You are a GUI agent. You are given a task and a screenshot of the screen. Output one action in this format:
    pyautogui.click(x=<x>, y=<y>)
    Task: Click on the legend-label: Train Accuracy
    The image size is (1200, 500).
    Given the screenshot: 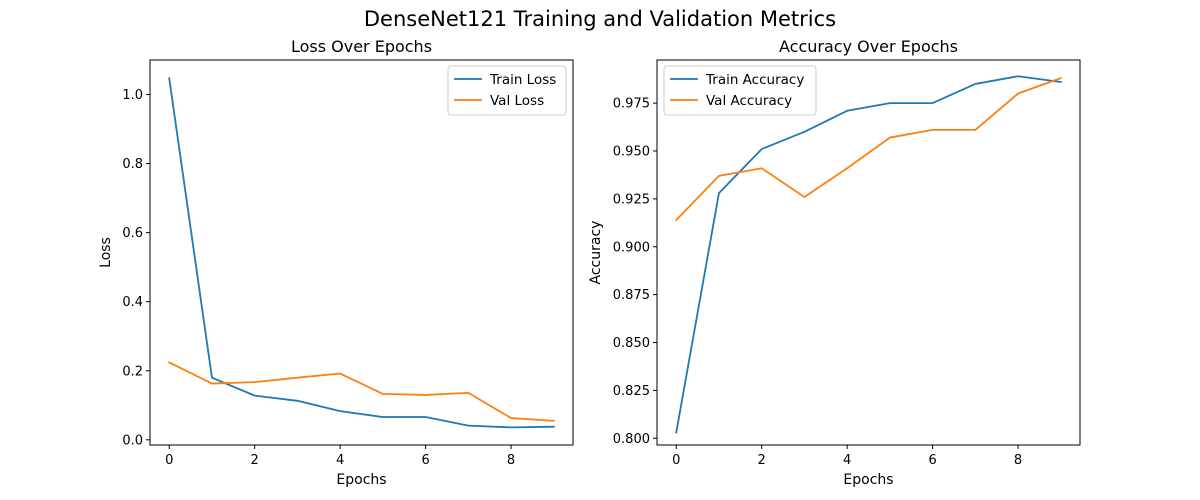 What is the action you would take?
    pyautogui.click(x=754, y=80)
    